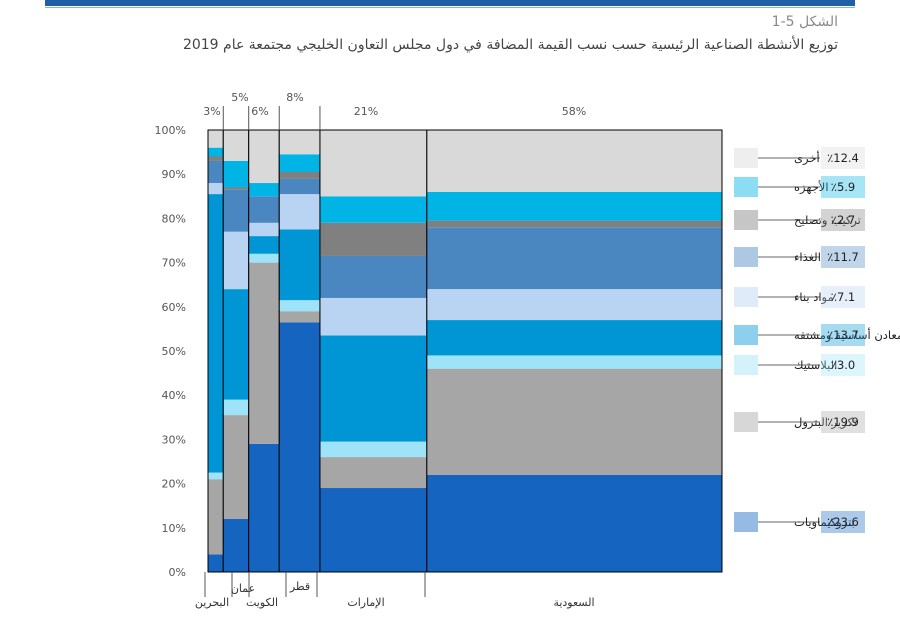 The width and height of the screenshot is (900, 635). I want to click on top-accent-bar, so click(450, 3).